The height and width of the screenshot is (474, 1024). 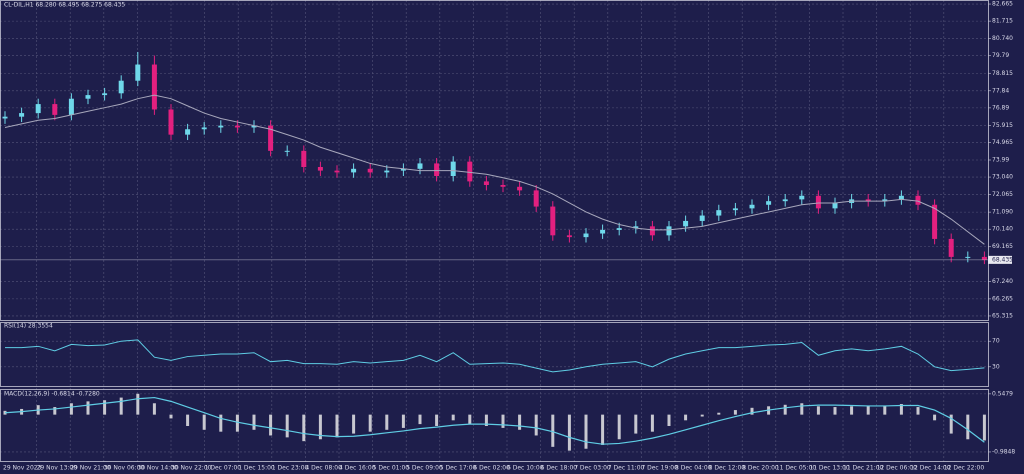 I want to click on y-tick-label: 65.315, so click(x=1002, y=315).